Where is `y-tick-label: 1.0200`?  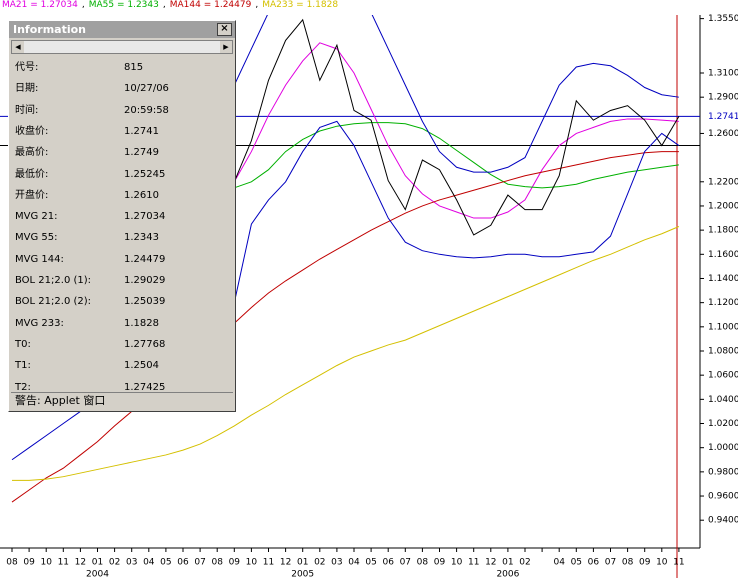 y-tick-label: 1.0200 is located at coordinates (723, 424).